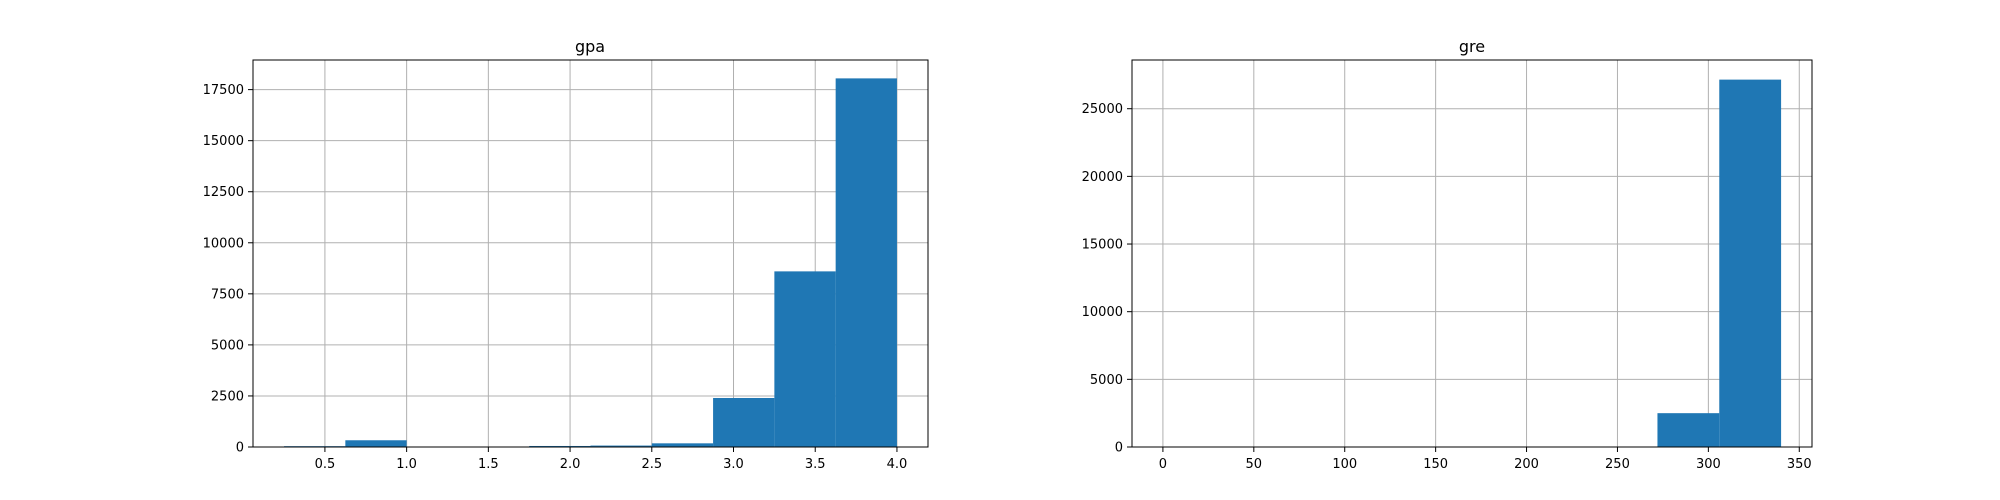  I want to click on y-tick-label: 12500, so click(223, 192).